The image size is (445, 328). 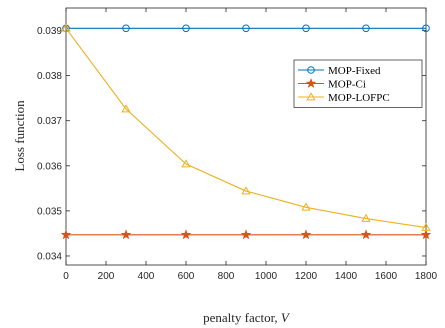 What do you see at coordinates (386, 276) in the screenshot?
I see `x-tick-label: 1600` at bounding box center [386, 276].